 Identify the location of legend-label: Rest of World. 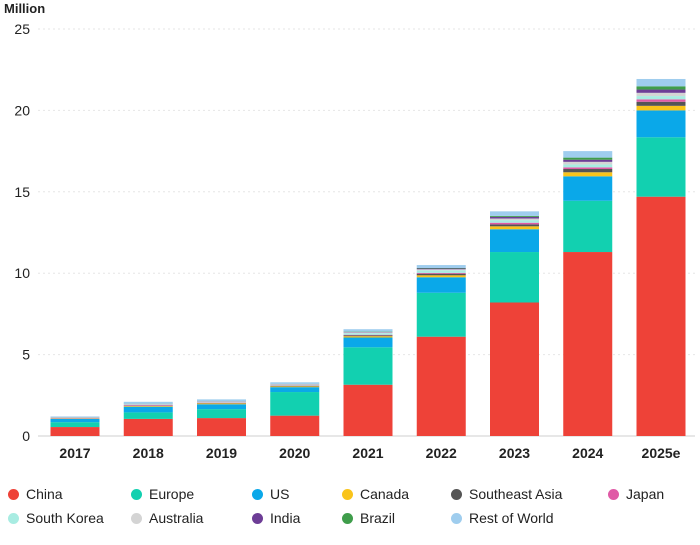
(511, 518).